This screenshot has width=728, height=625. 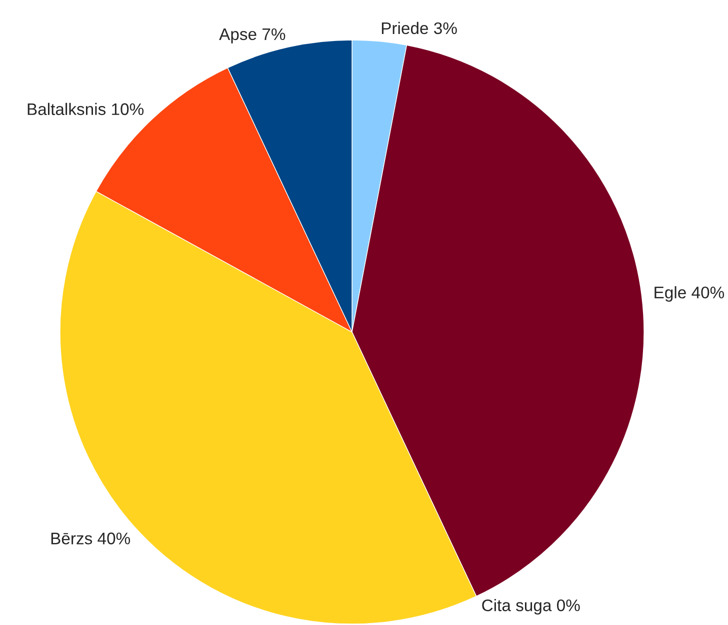 What do you see at coordinates (90, 538) in the screenshot?
I see `slice-label: Bērzs 40%` at bounding box center [90, 538].